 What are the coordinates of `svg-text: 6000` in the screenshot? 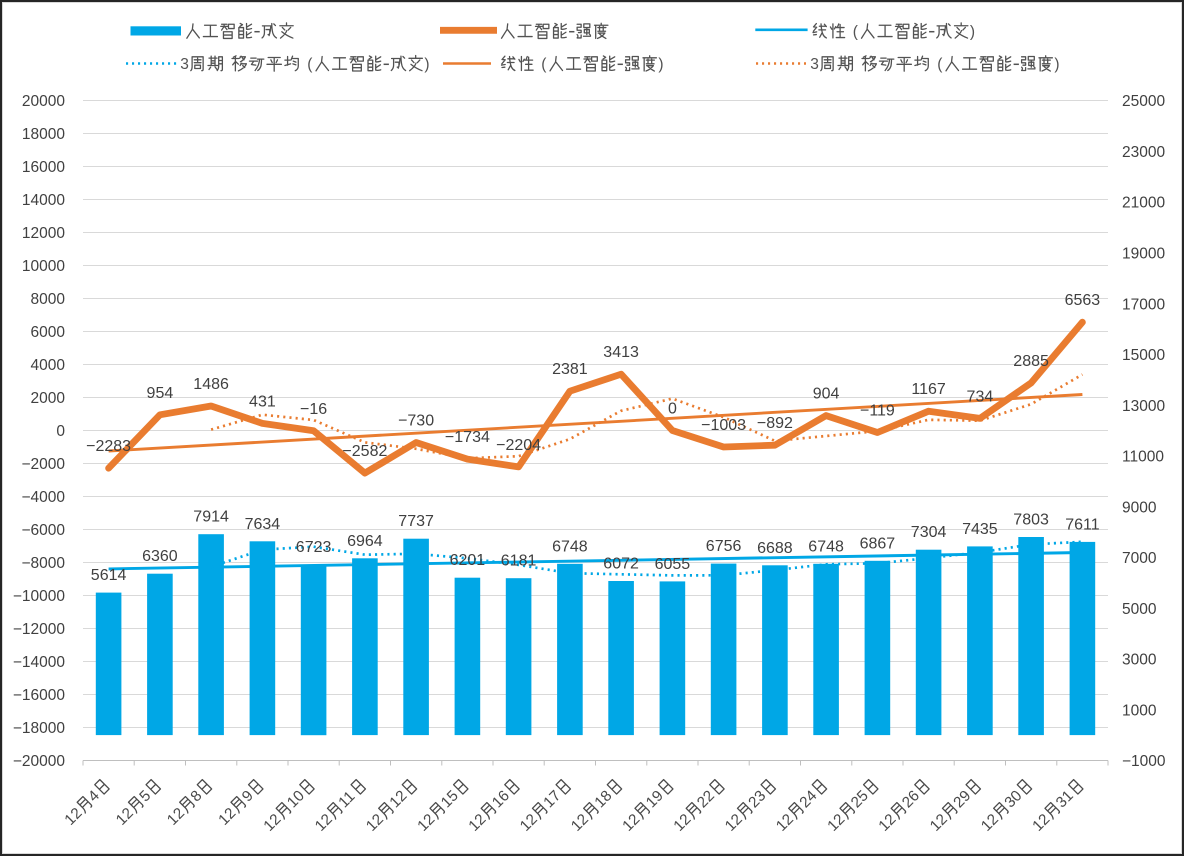 It's located at (48, 332).